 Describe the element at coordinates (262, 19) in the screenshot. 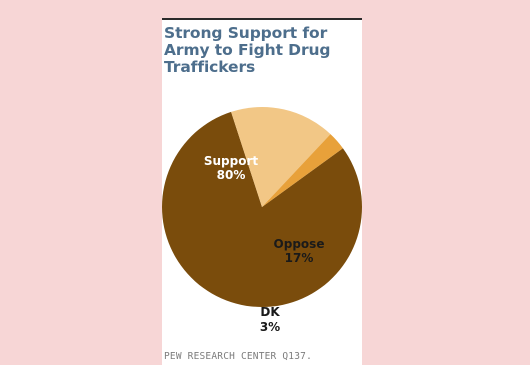

I see `top-rule` at that location.